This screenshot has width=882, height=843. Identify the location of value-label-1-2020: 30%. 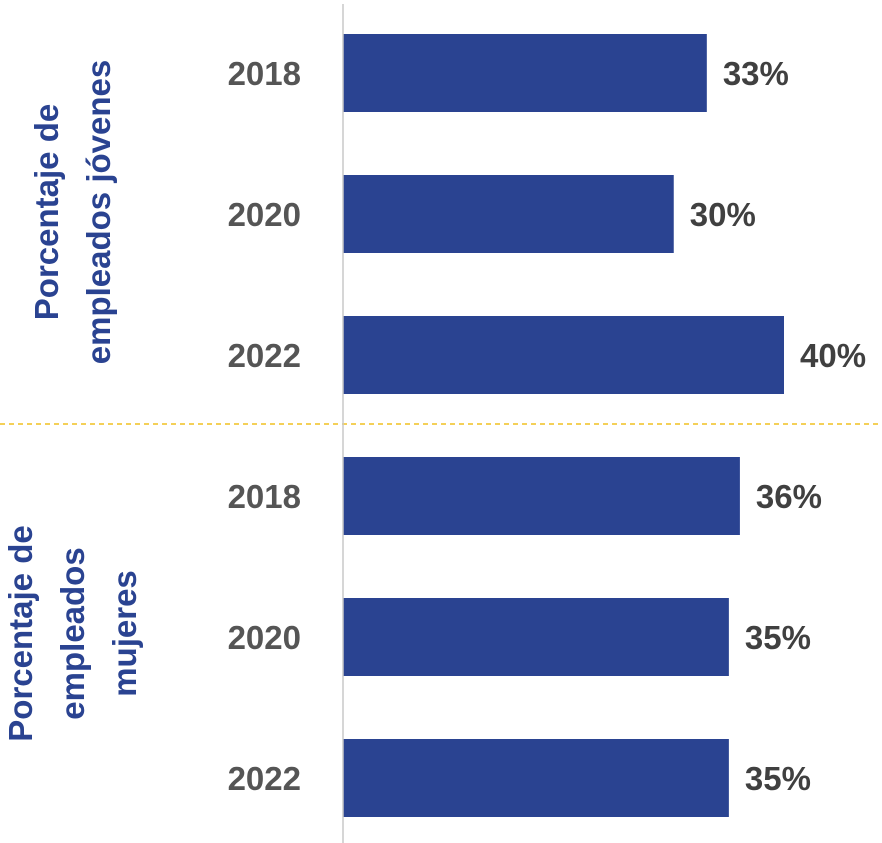
(723, 214).